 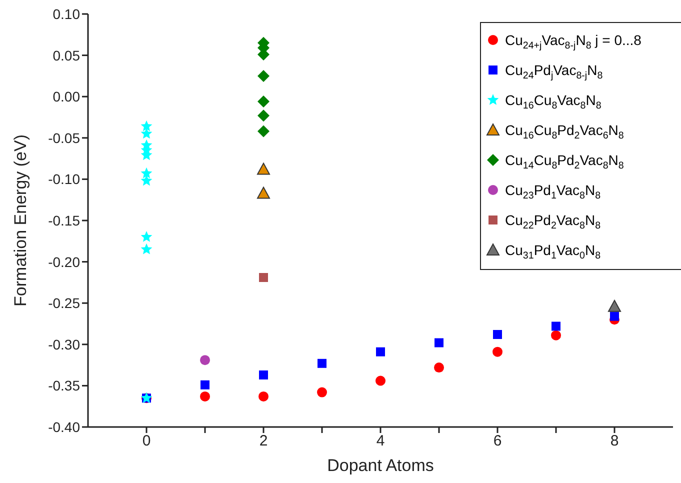 What do you see at coordinates (64, 138) in the screenshot?
I see `y-tick-label: -0.05` at bounding box center [64, 138].